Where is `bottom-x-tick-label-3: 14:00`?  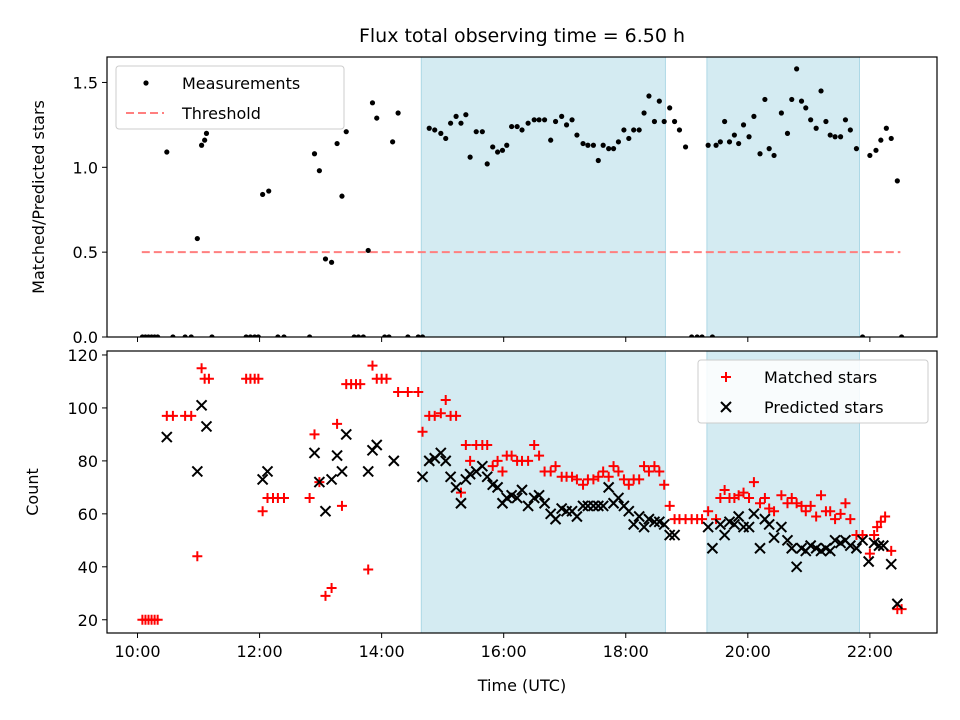
bottom-x-tick-label-3: 14:00 is located at coordinates (382, 651).